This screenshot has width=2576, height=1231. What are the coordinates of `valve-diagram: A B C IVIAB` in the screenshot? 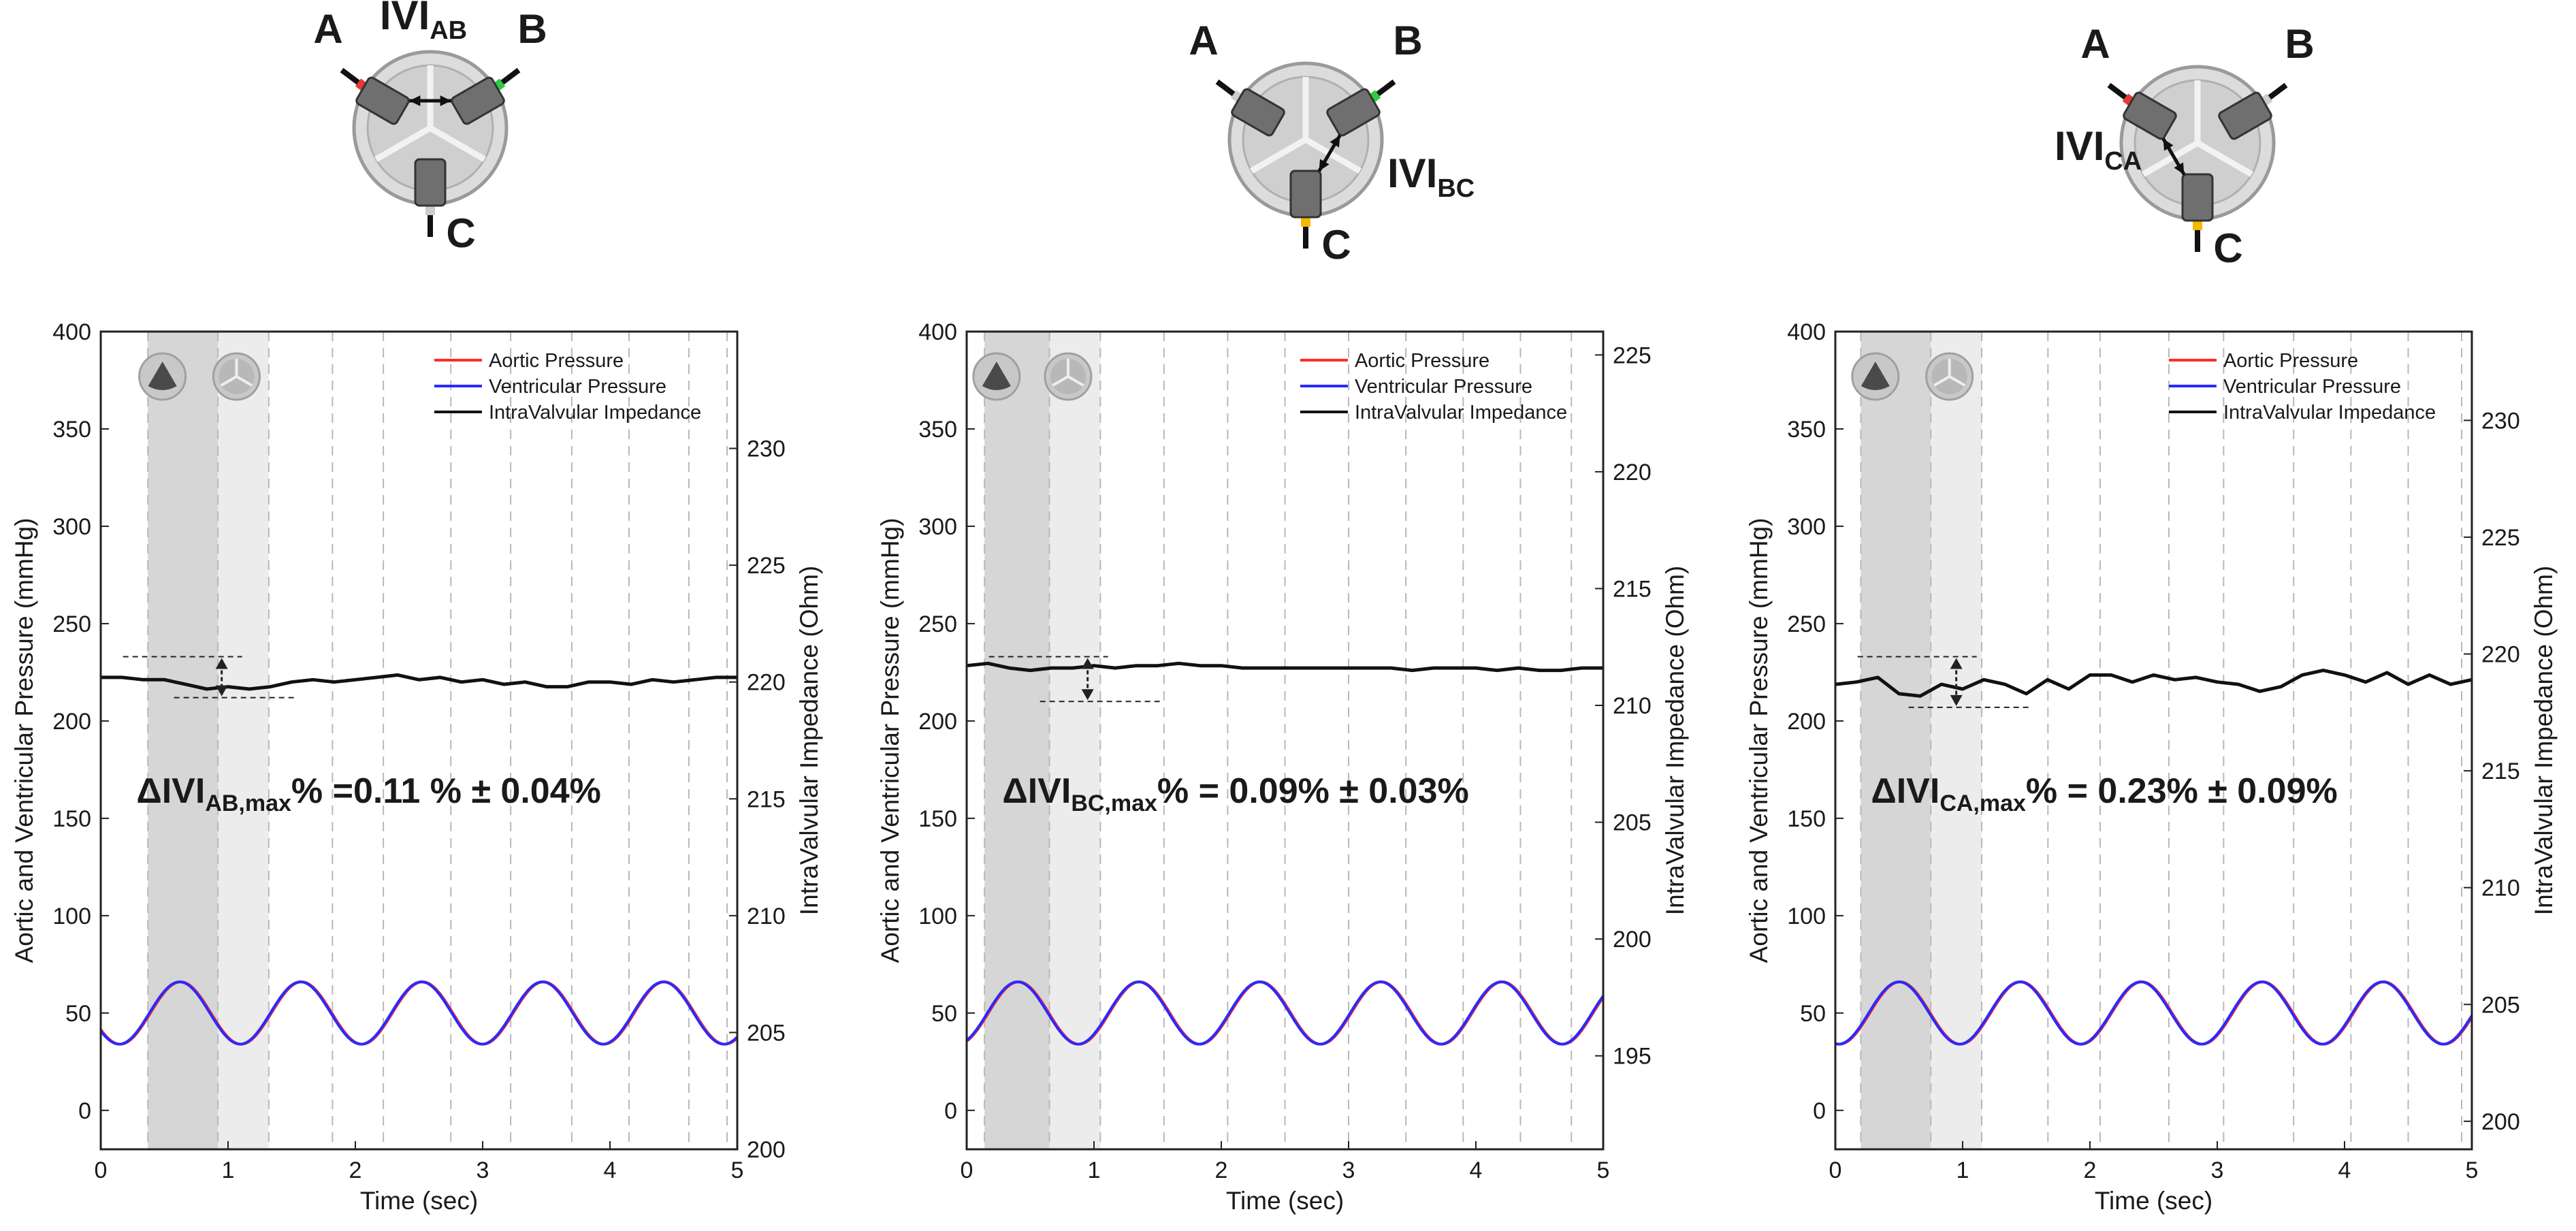 It's located at (430, 128).